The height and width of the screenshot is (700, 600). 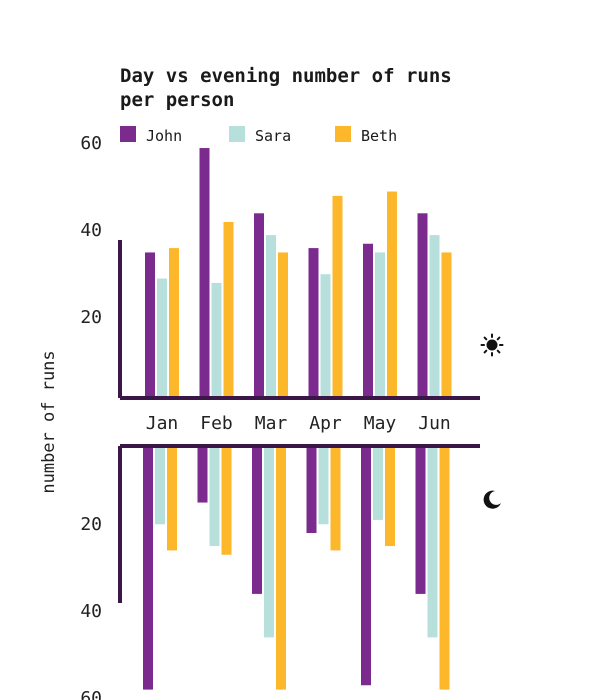 I want to click on bar-day-sara-apr, so click(x=325, y=335).